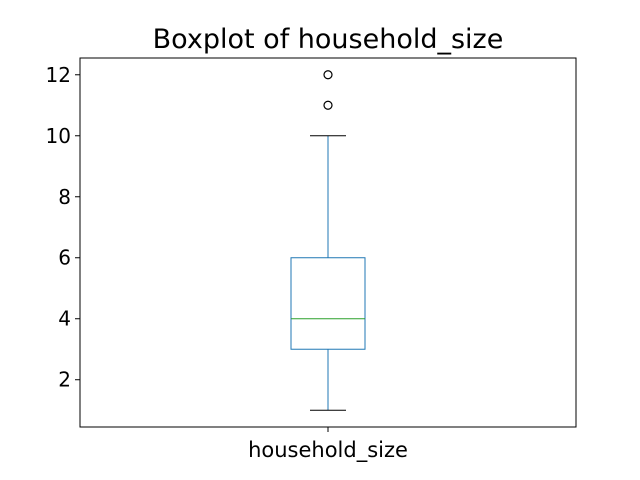  What do you see at coordinates (328, 39) in the screenshot?
I see `chart-title: Boxplot of household_size` at bounding box center [328, 39].